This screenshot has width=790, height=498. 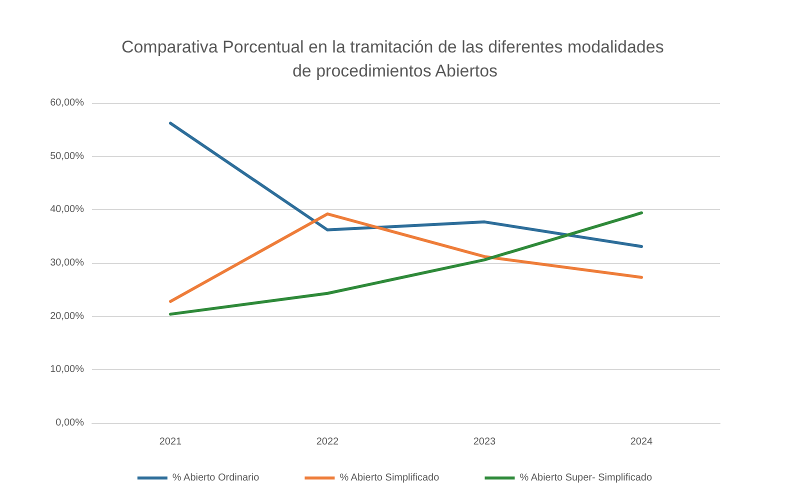 What do you see at coordinates (67, 316) in the screenshot?
I see `y-tick-label: 20,00%` at bounding box center [67, 316].